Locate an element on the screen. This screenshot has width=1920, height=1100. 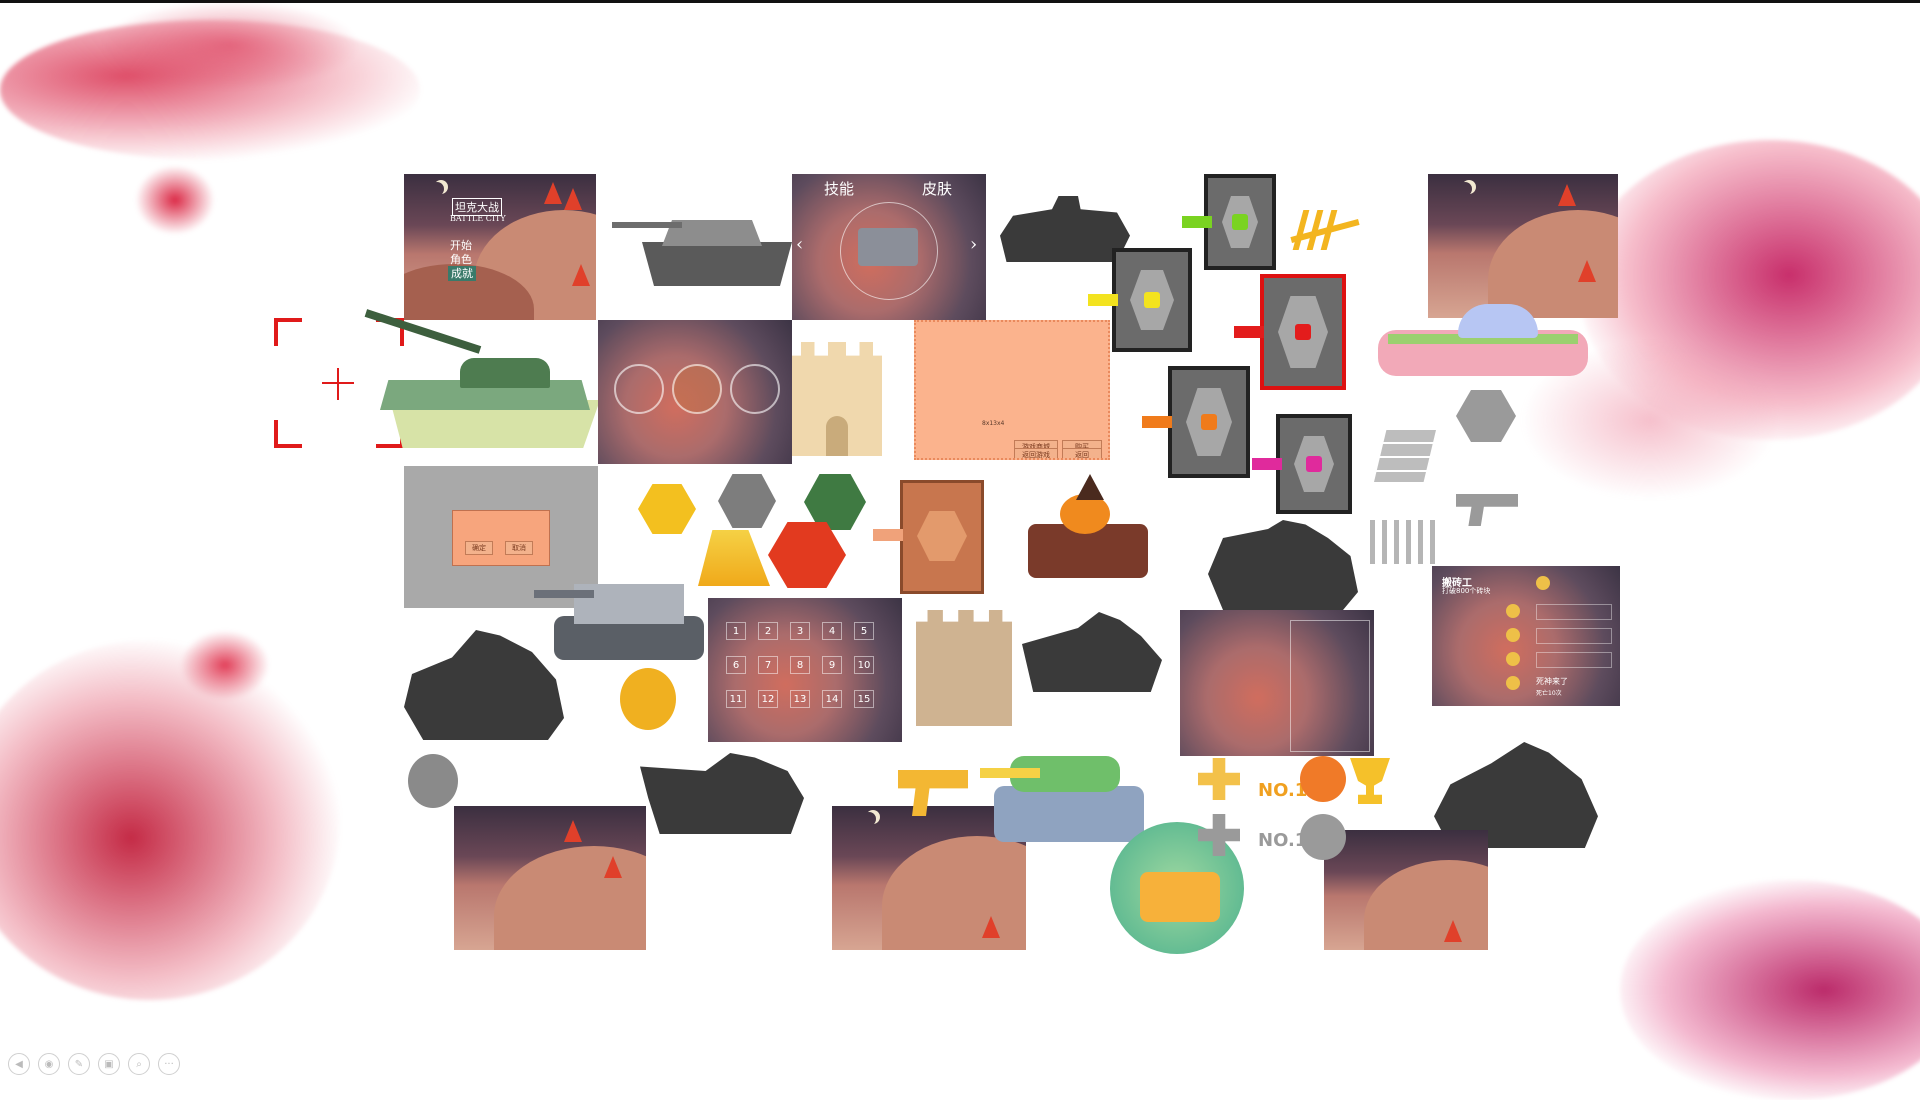
mountain-tile-bottom-left is located at coordinates (550, 878).